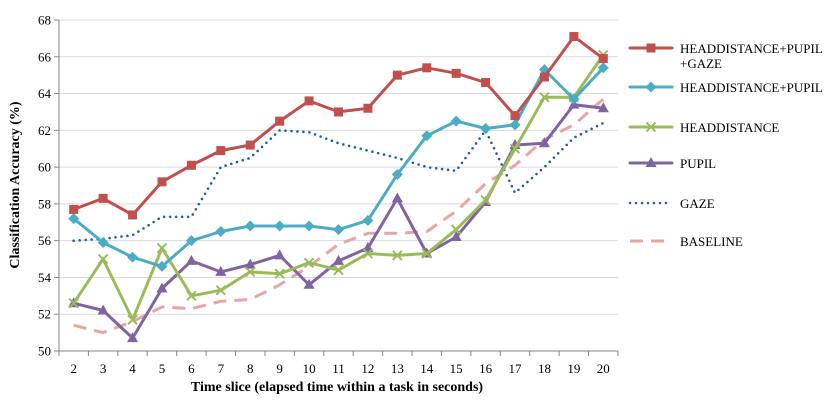 Image resolution: width=831 pixels, height=405 pixels. What do you see at coordinates (44, 351) in the screenshot?
I see `y-tick-label: 50` at bounding box center [44, 351].